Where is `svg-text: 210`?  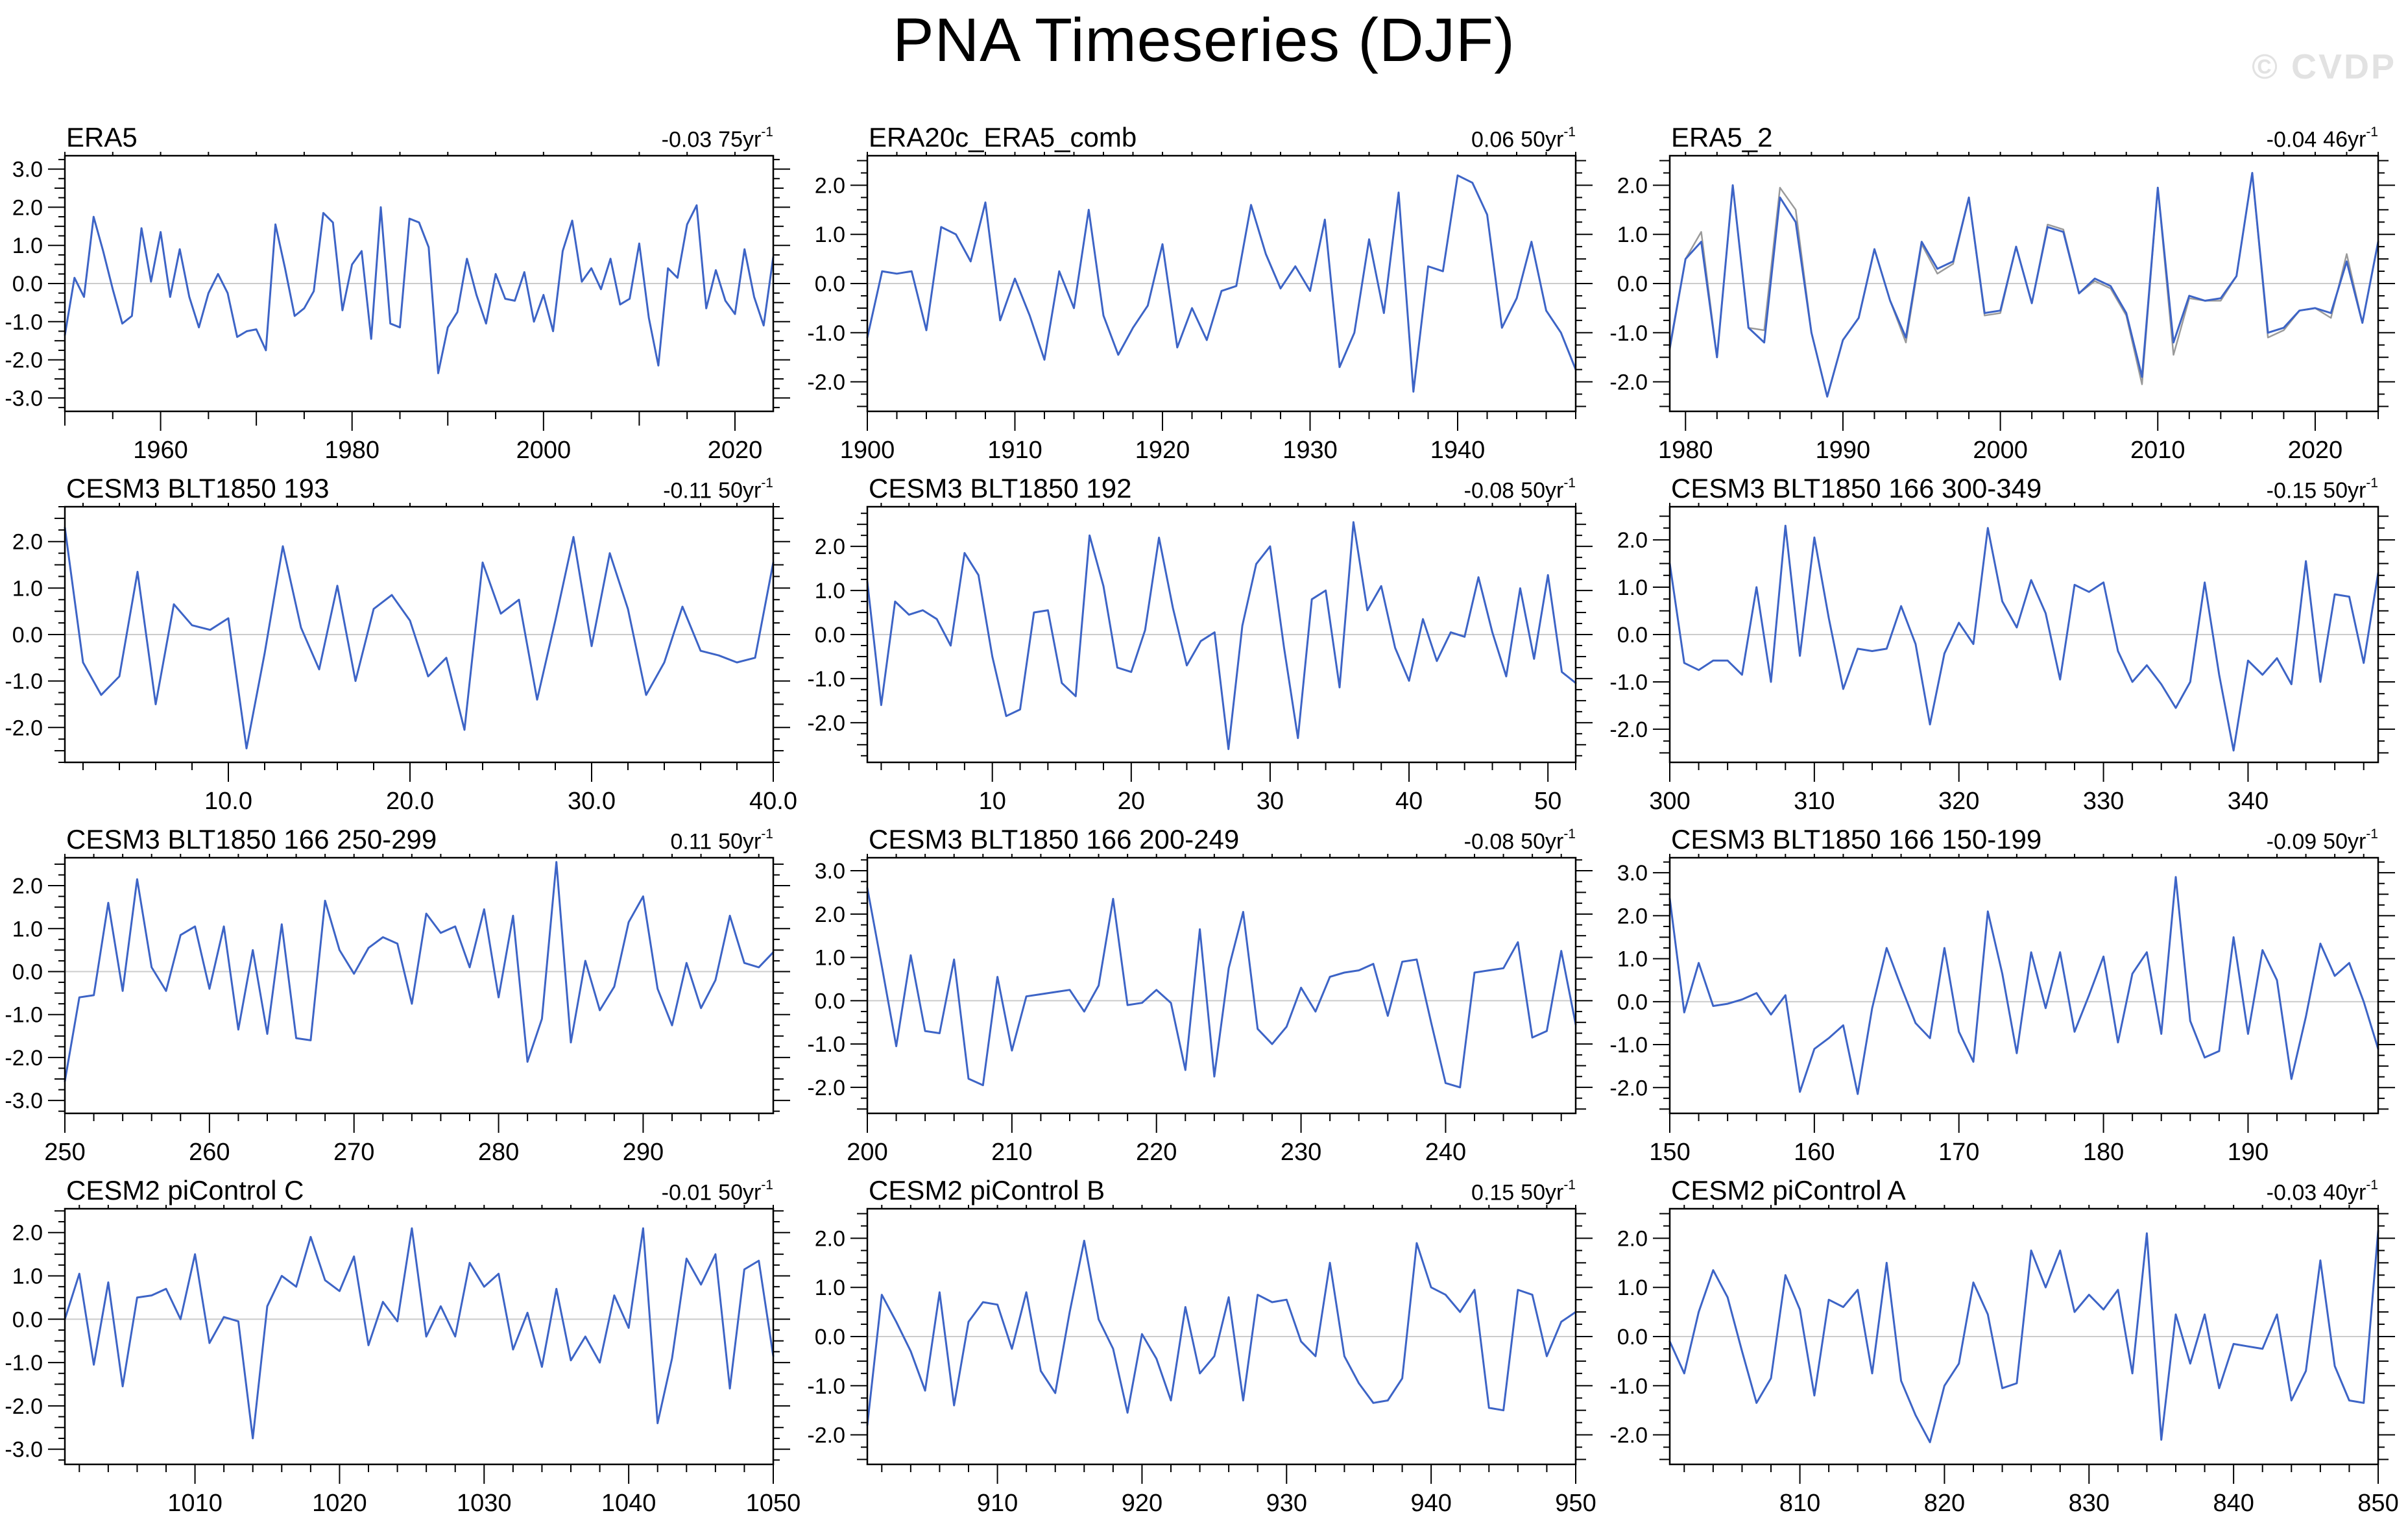
svg-text: 210 is located at coordinates (1011, 1153).